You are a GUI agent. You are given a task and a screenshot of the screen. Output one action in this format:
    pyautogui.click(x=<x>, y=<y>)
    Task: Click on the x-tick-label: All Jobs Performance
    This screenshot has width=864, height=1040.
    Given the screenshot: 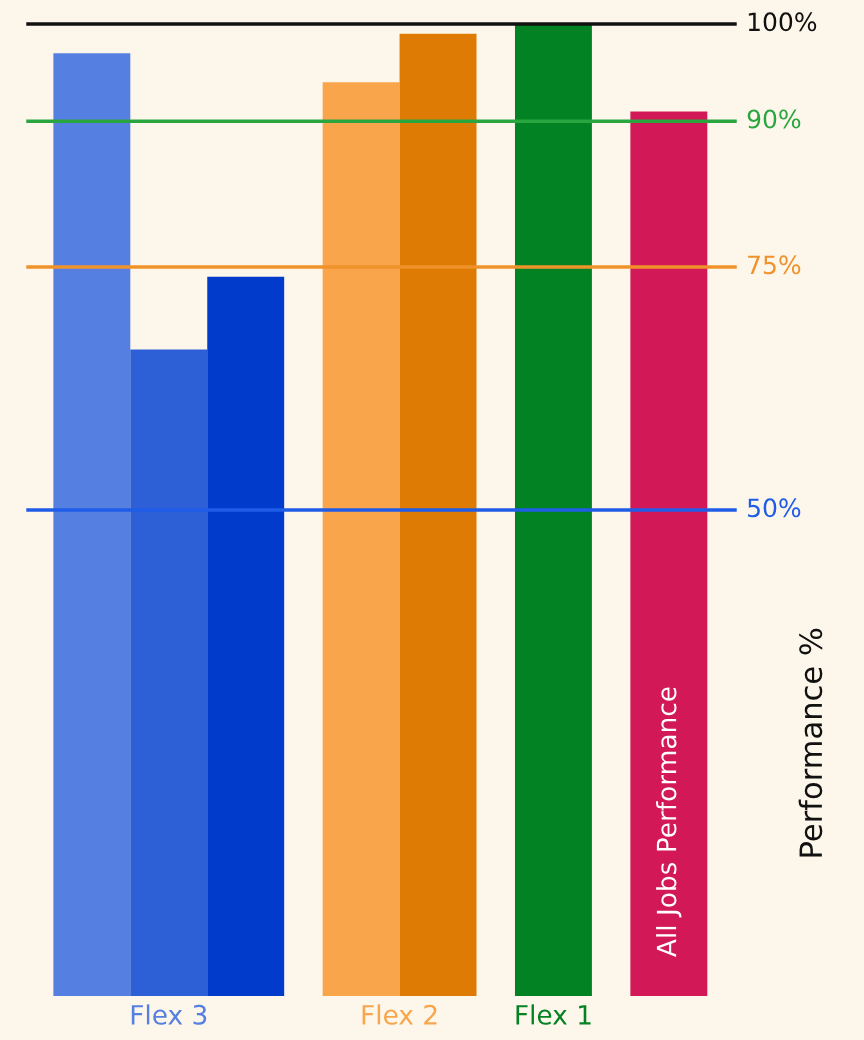 What is the action you would take?
    pyautogui.click(x=669, y=822)
    